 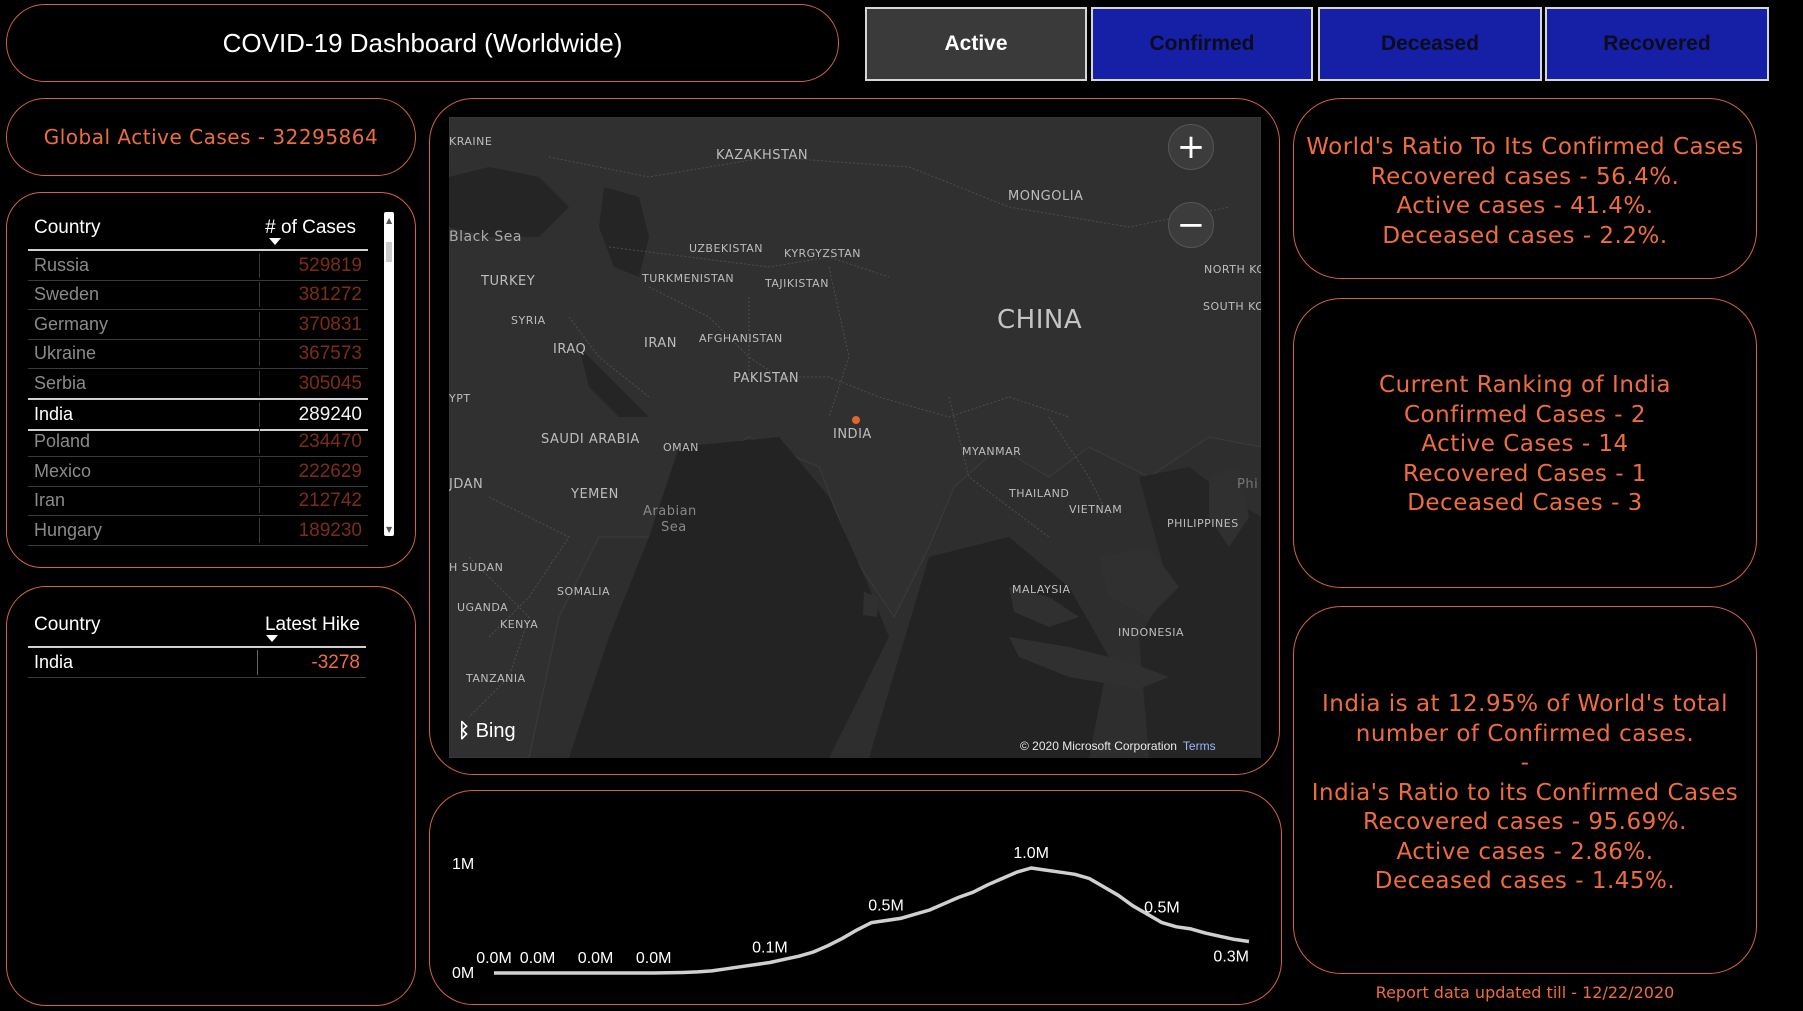 What do you see at coordinates (1031, 853) in the screenshot?
I see `data-label: 1.0M` at bounding box center [1031, 853].